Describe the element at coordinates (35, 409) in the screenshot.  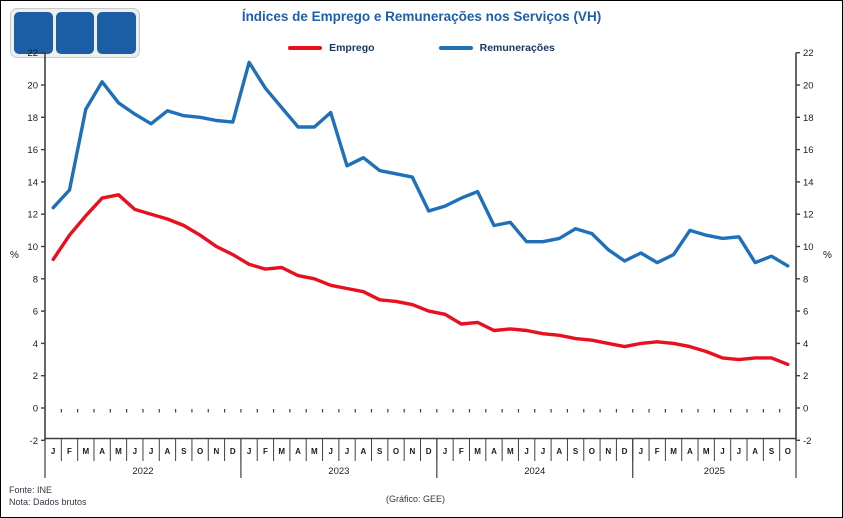
I see `y-tick-label-left: 0` at that location.